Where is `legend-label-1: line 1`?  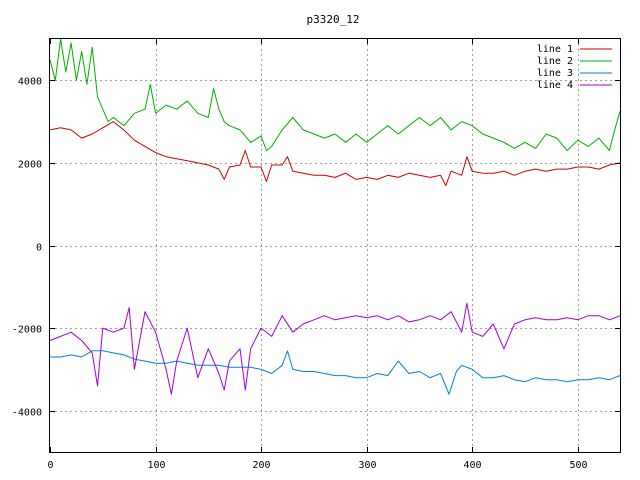
legend-label-1: line 1 is located at coordinates (555, 49).